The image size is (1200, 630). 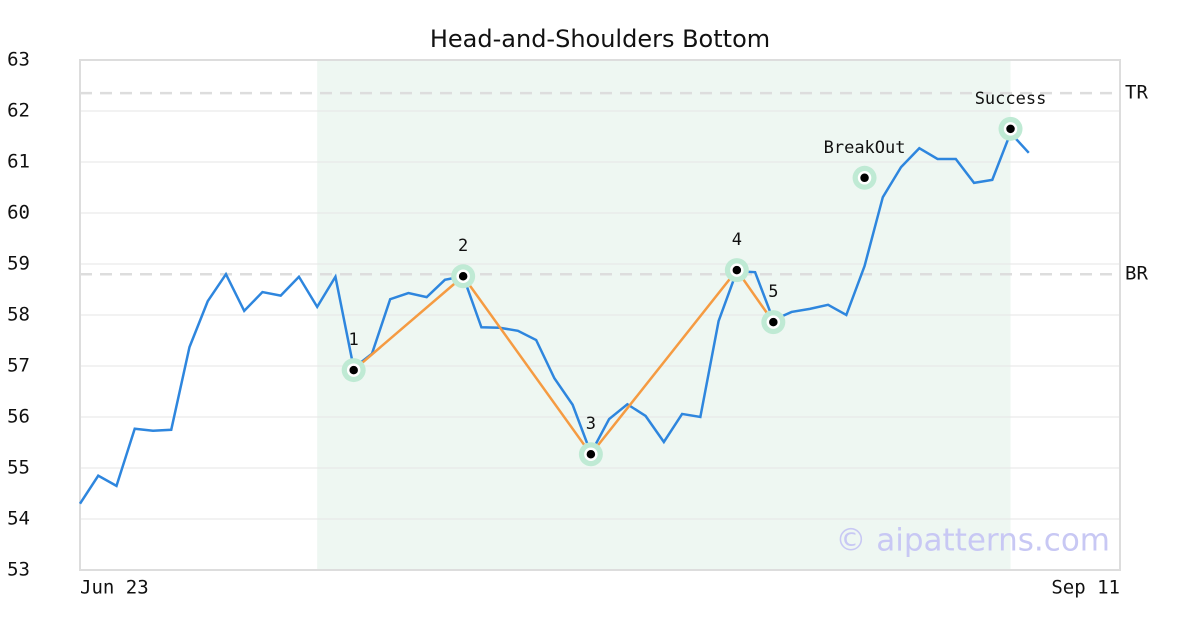 What do you see at coordinates (18, 162) in the screenshot?
I see `y-tick-label: 61` at bounding box center [18, 162].